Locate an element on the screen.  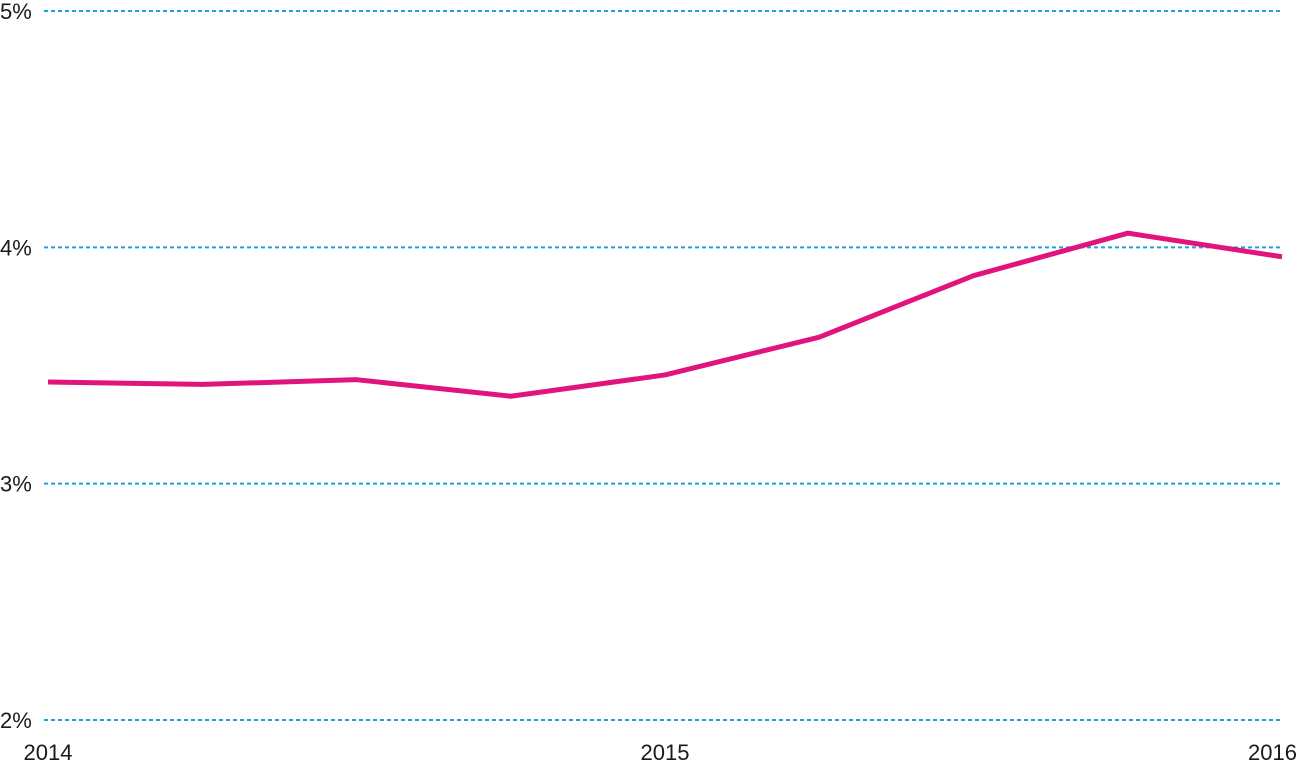
y-tick-label: 2% is located at coordinates (16, 720).